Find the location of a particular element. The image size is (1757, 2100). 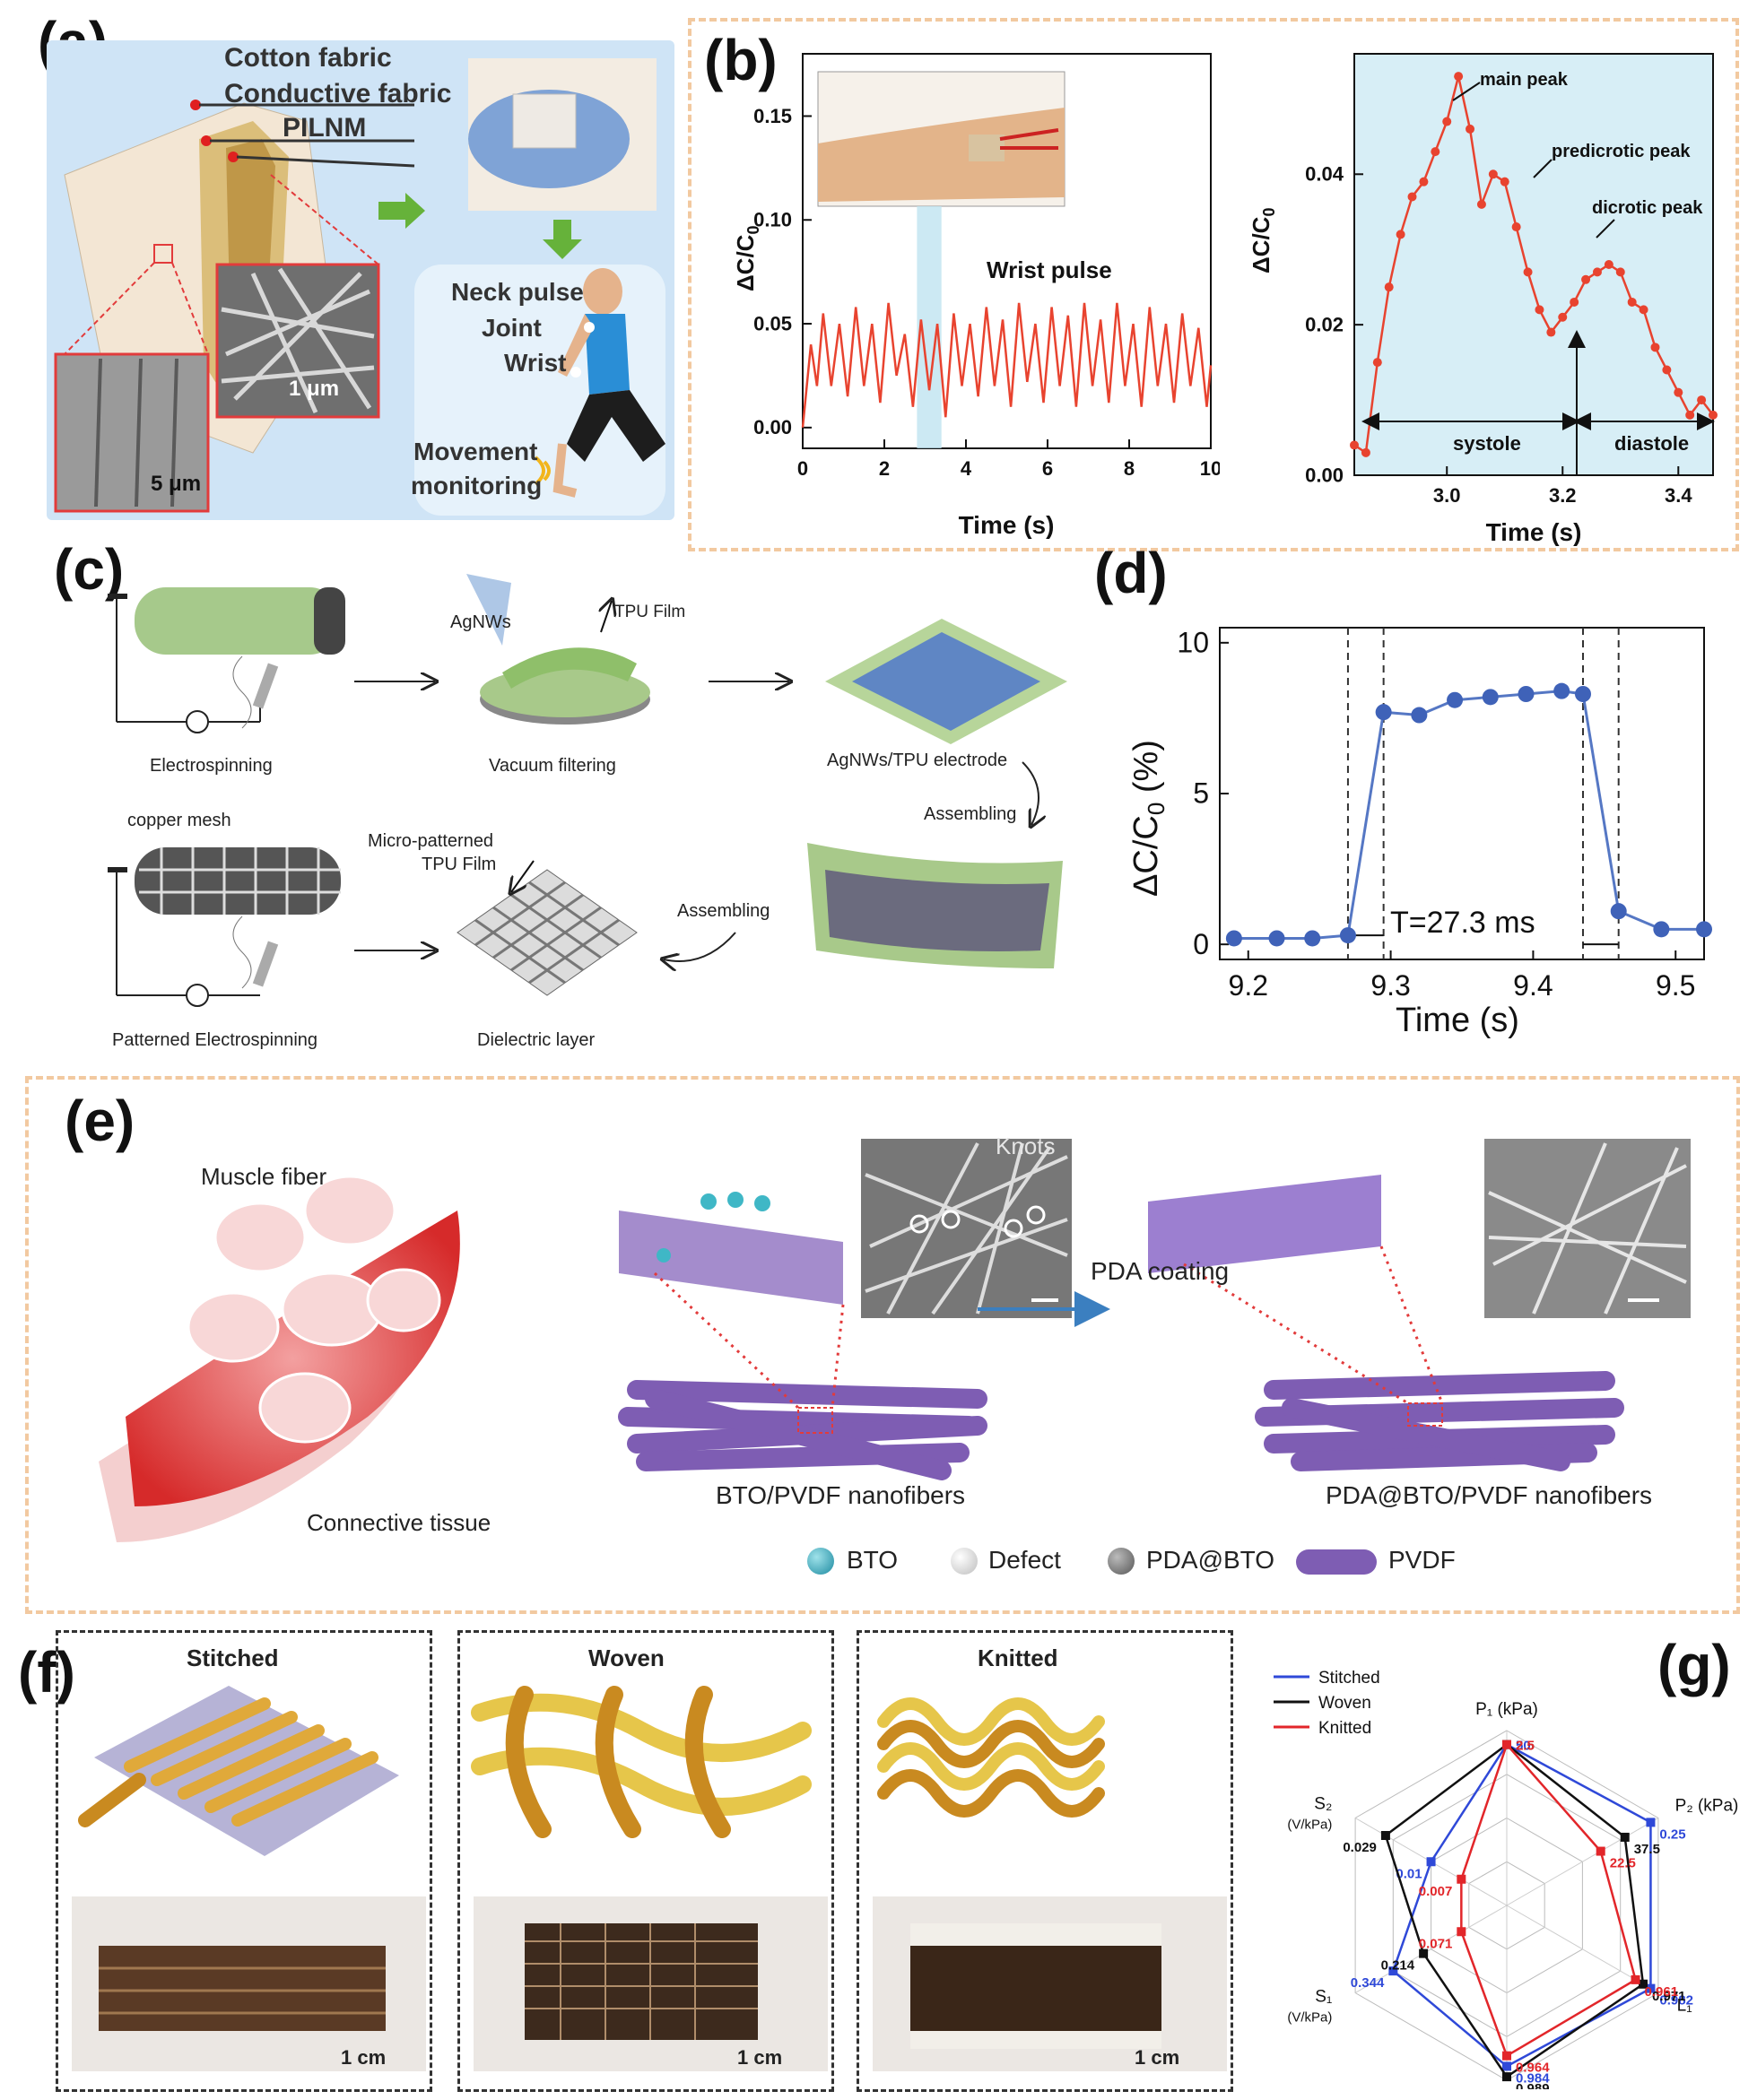

layer-label-pilnm: PILNM is located at coordinates (325, 128).